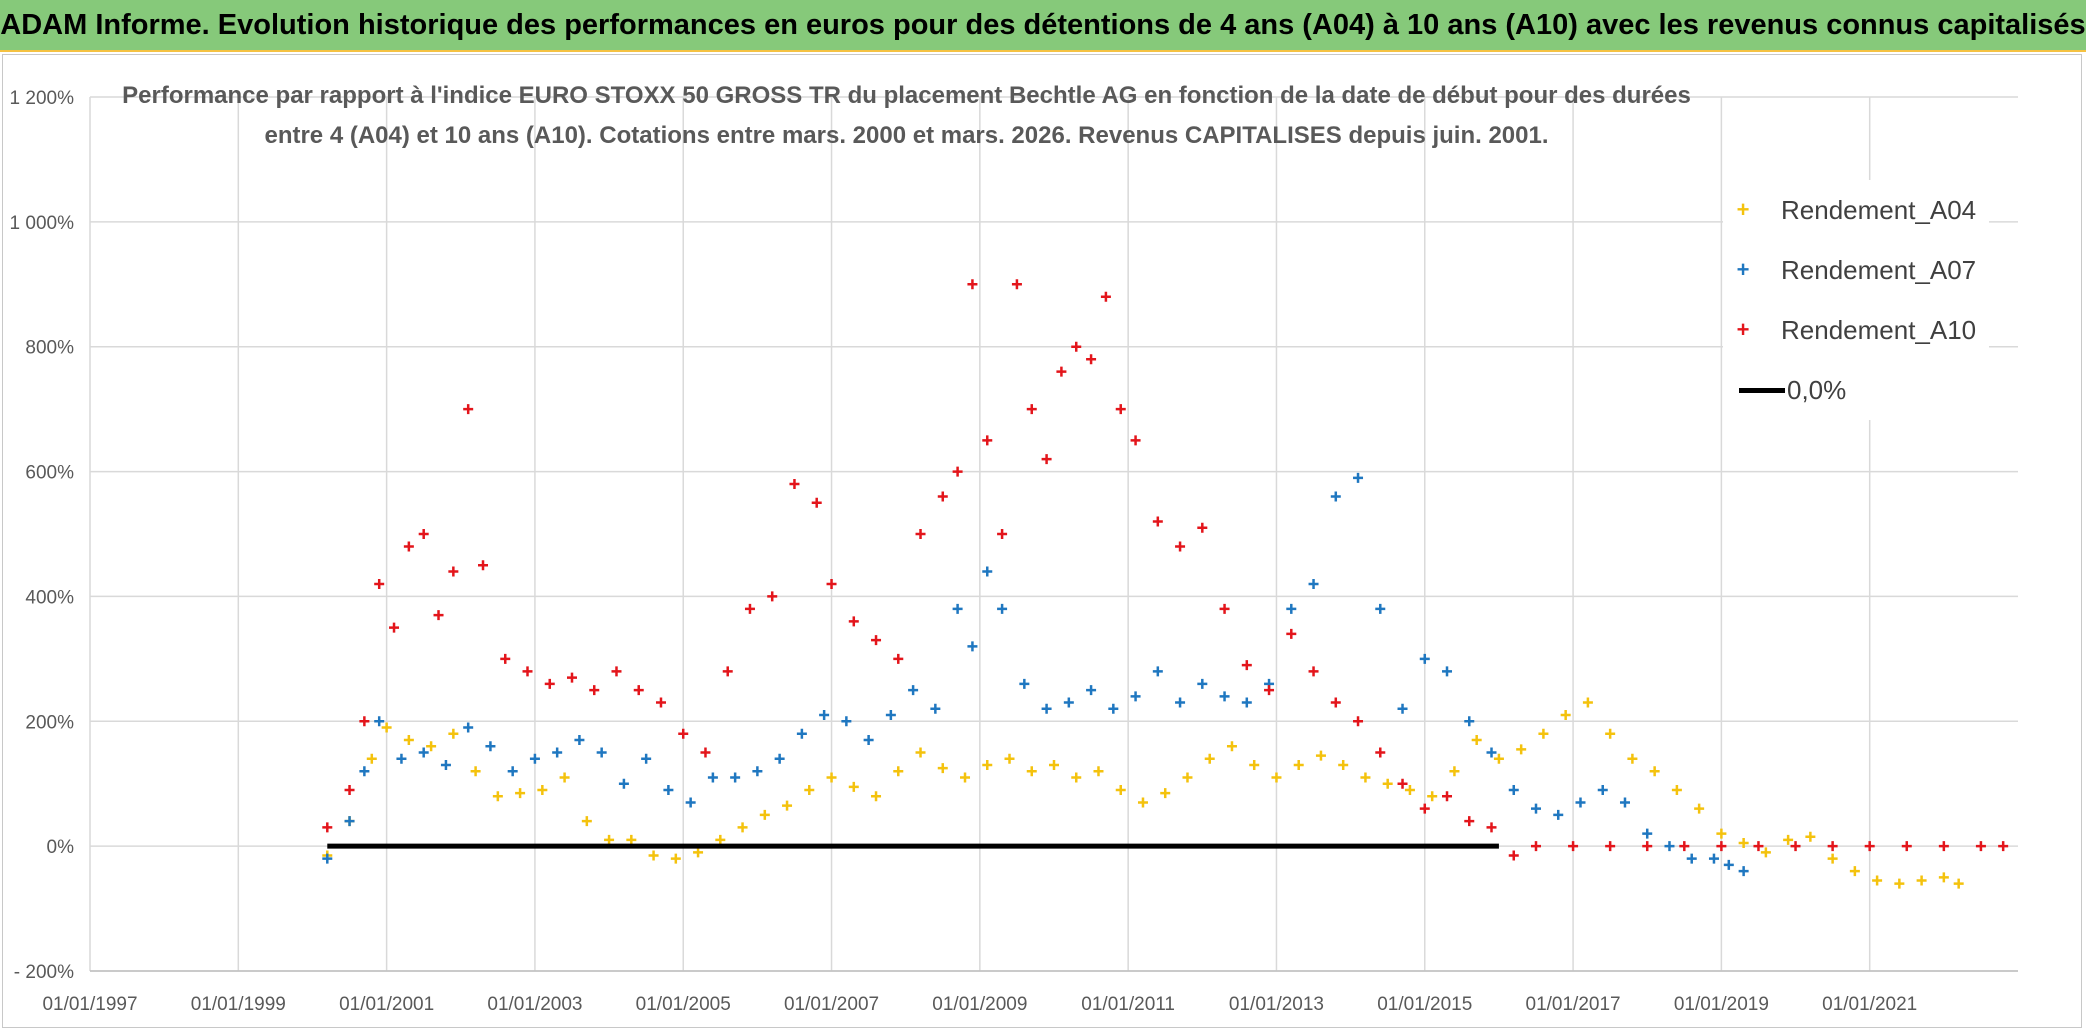 Image resolution: width=2086 pixels, height=1031 pixels. I want to click on legend-label-a10: Rendement_A10, so click(1879, 329).